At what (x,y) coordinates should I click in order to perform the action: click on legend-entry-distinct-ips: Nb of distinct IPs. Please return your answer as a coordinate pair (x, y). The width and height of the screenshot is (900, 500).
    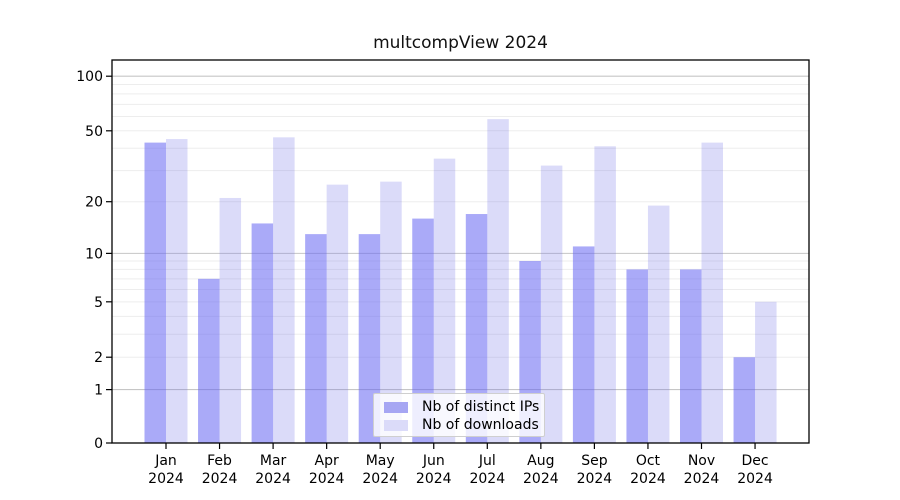
    Looking at the image, I should click on (464, 407).